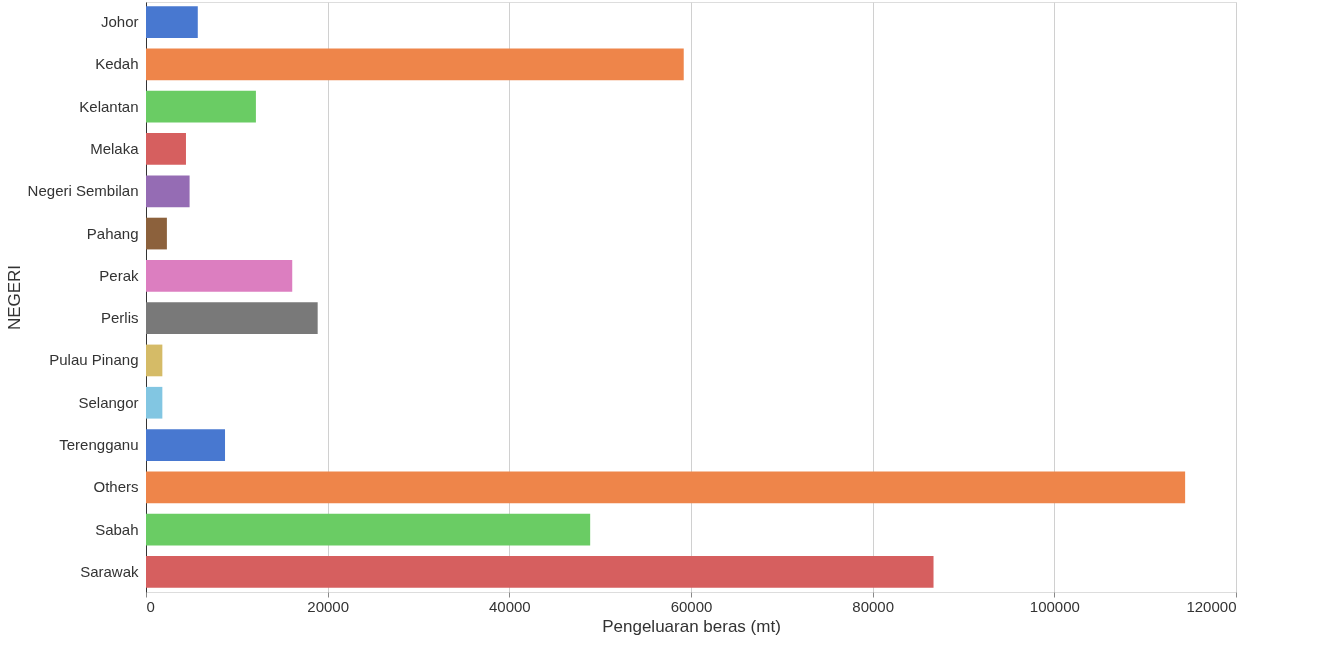 The width and height of the screenshot is (1338, 656). What do you see at coordinates (119, 275) in the screenshot?
I see `y-tick-label: Perak` at bounding box center [119, 275].